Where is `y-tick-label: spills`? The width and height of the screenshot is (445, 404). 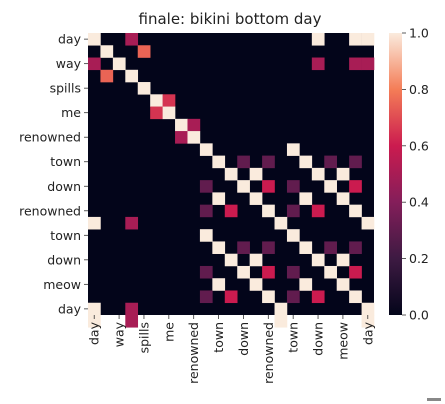
y-tick-label: spills is located at coordinates (65, 88).